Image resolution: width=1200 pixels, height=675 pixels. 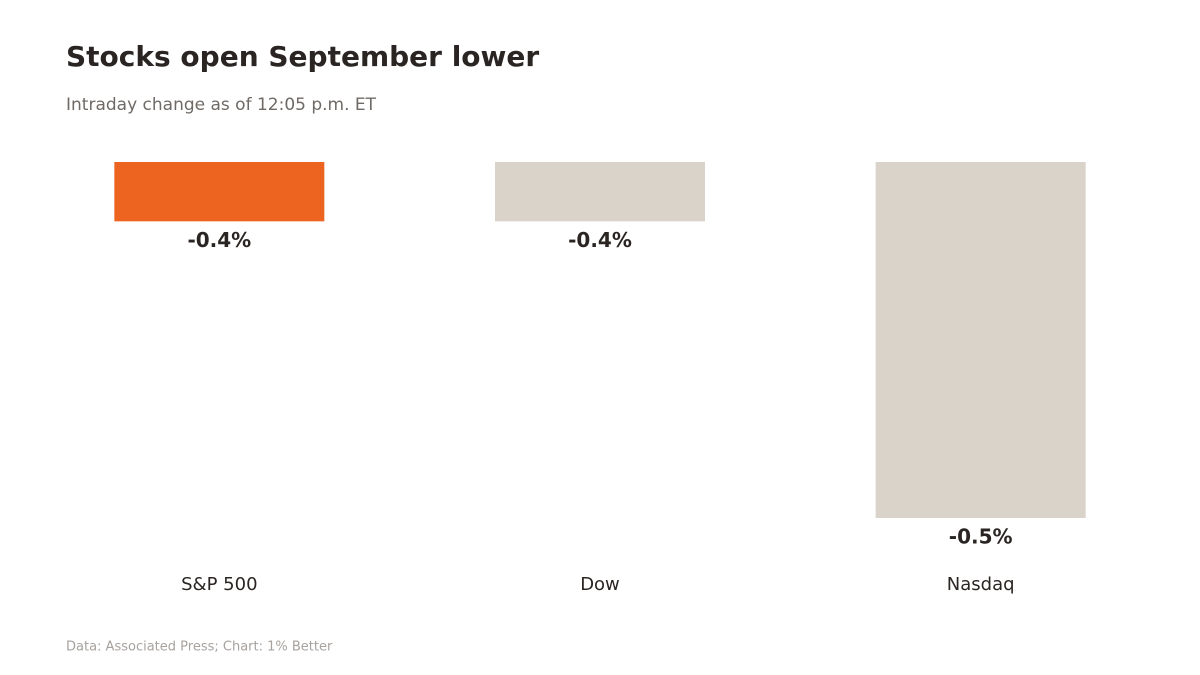 What do you see at coordinates (199, 647) in the screenshot?
I see `source-note: Data: Associated Press; Chart: 1% Better` at bounding box center [199, 647].